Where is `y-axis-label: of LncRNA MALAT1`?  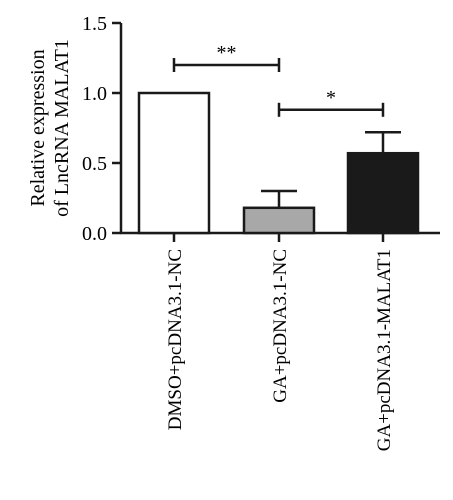 y-axis-label: of LncRNA MALAT1 is located at coordinates (62, 128).